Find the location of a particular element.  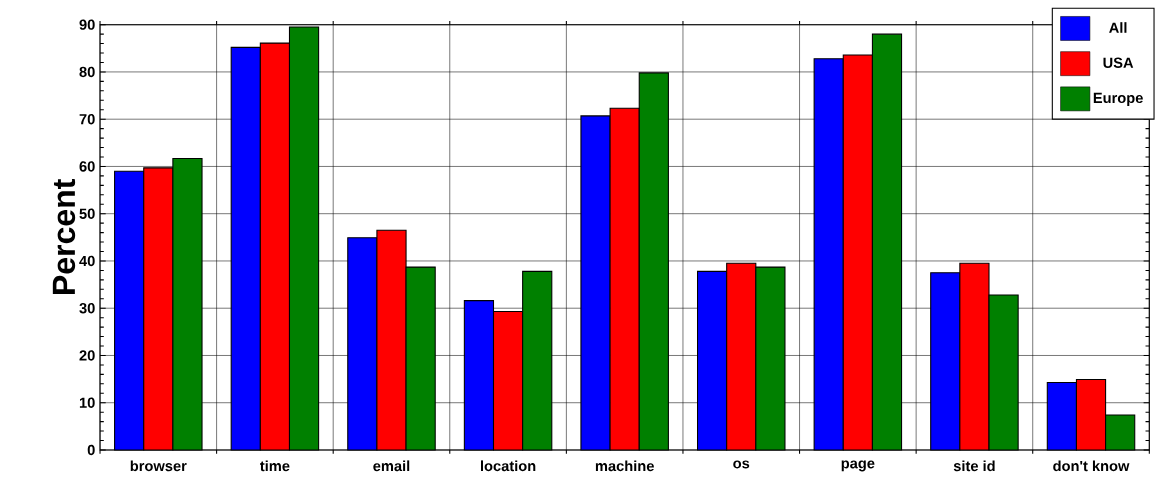

x-tick-label: email is located at coordinates (391, 466).